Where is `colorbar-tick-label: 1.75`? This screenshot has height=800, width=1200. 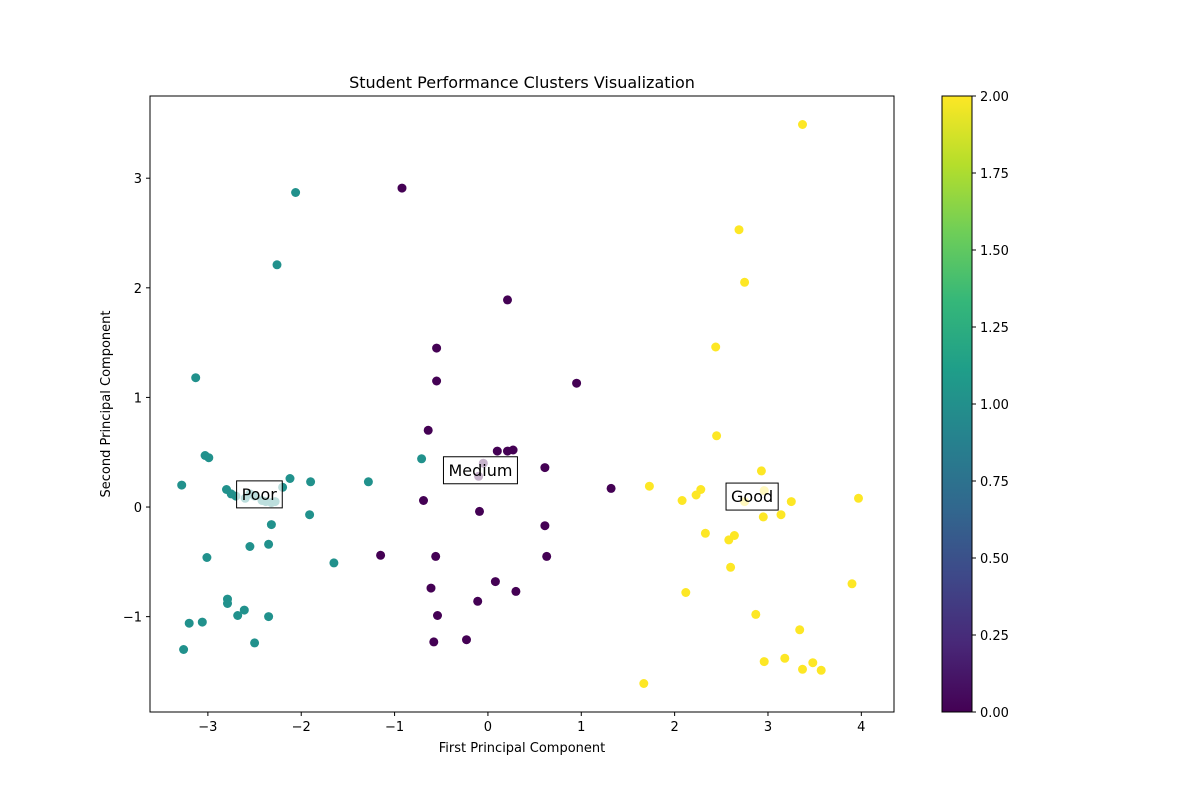 colorbar-tick-label: 1.75 is located at coordinates (994, 174).